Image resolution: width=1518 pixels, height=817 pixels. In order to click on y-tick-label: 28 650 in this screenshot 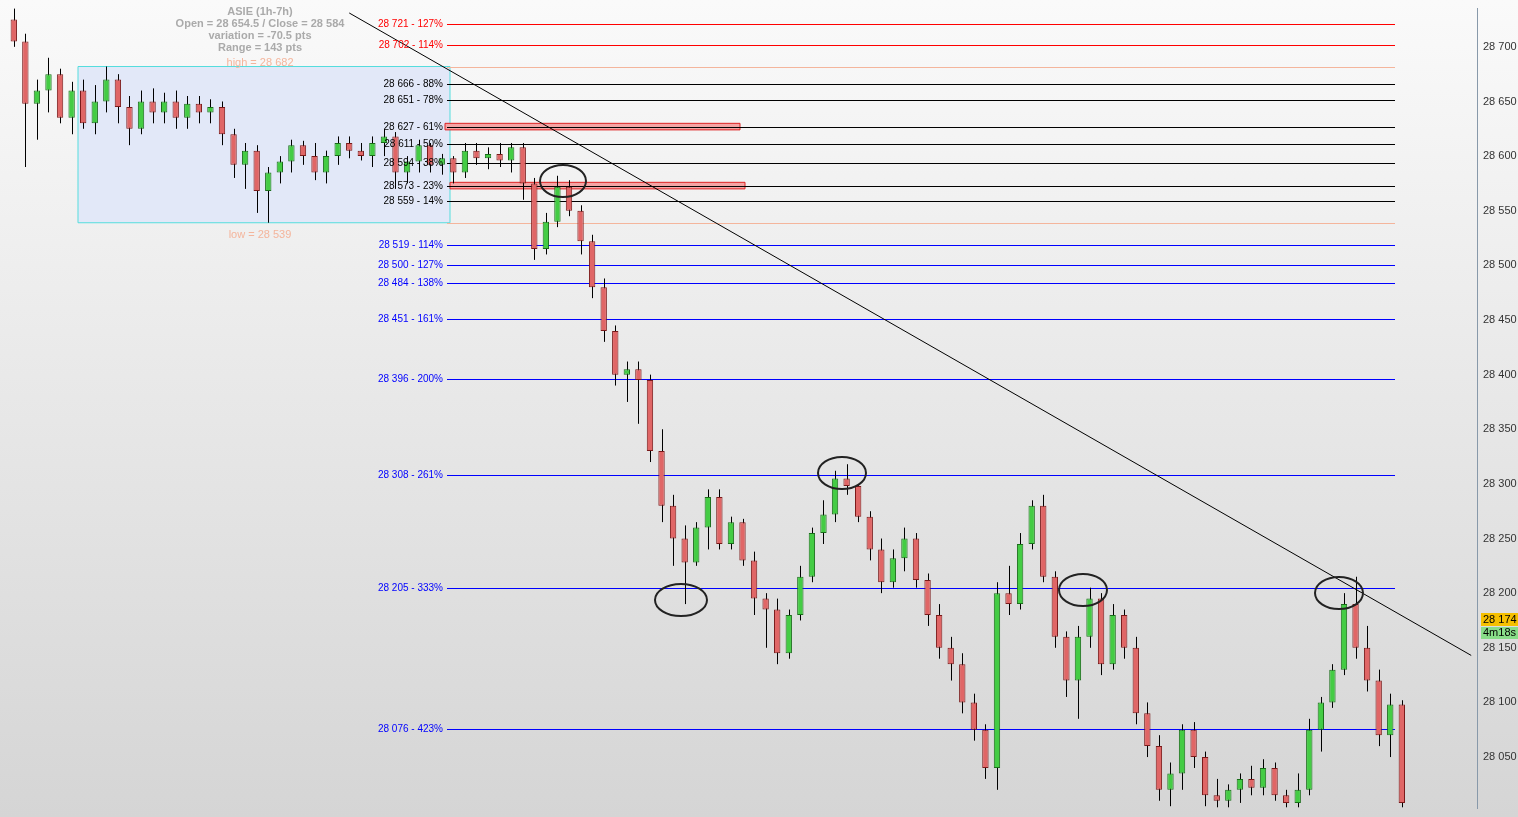, I will do `click(1500, 100)`.